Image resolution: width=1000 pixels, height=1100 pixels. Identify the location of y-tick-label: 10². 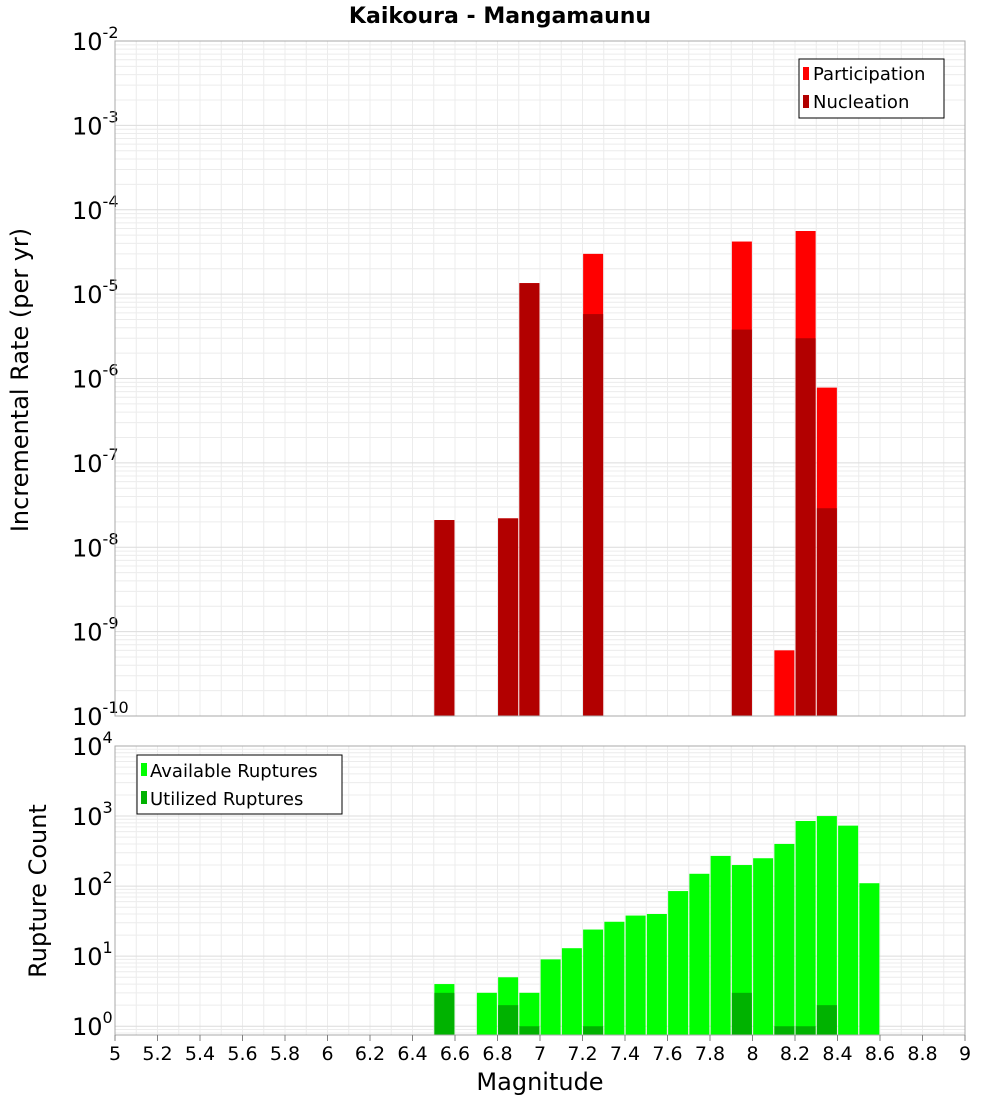
(92, 884).